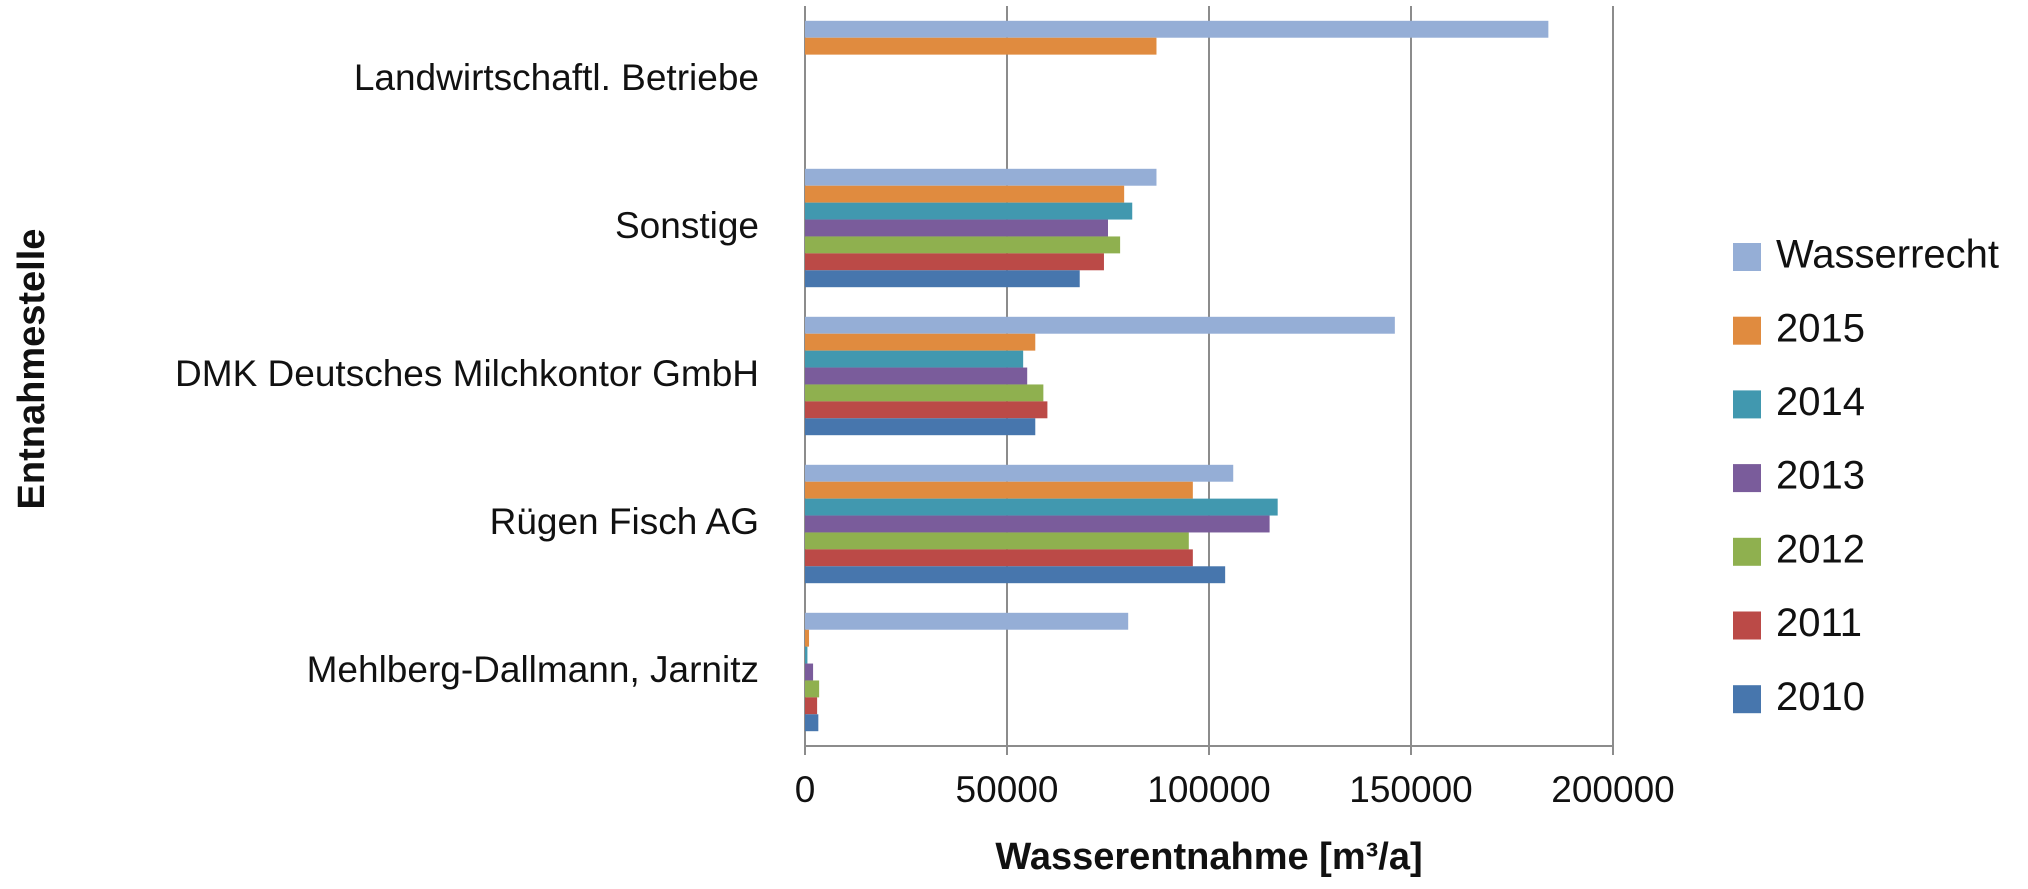 Image resolution: width=2028 pixels, height=889 pixels. What do you see at coordinates (1820, 697) in the screenshot?
I see `legend-label: 2010` at bounding box center [1820, 697].